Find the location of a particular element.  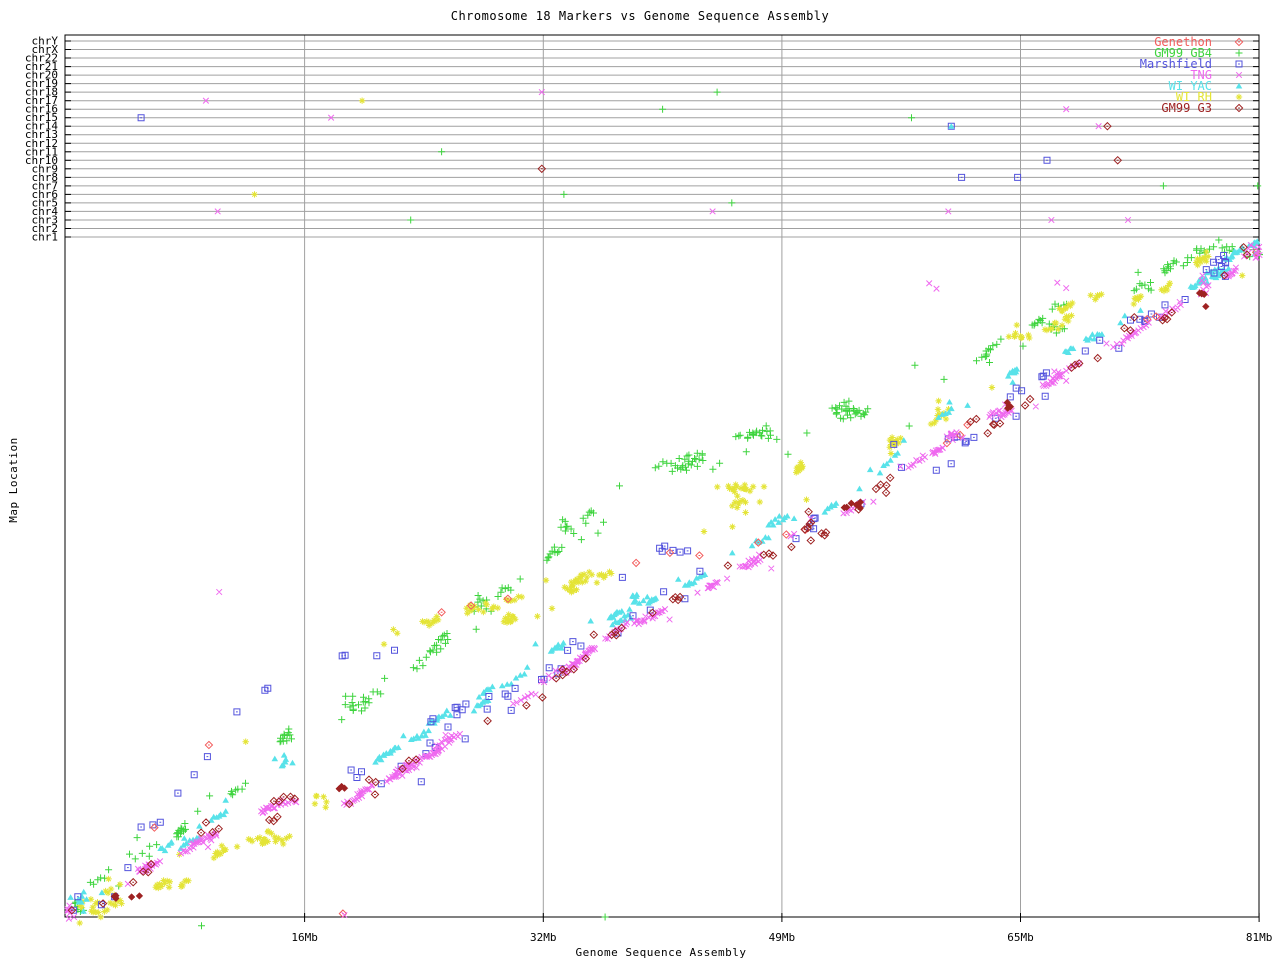

legend-marker-plus-icon is located at coordinates (1239, 53).